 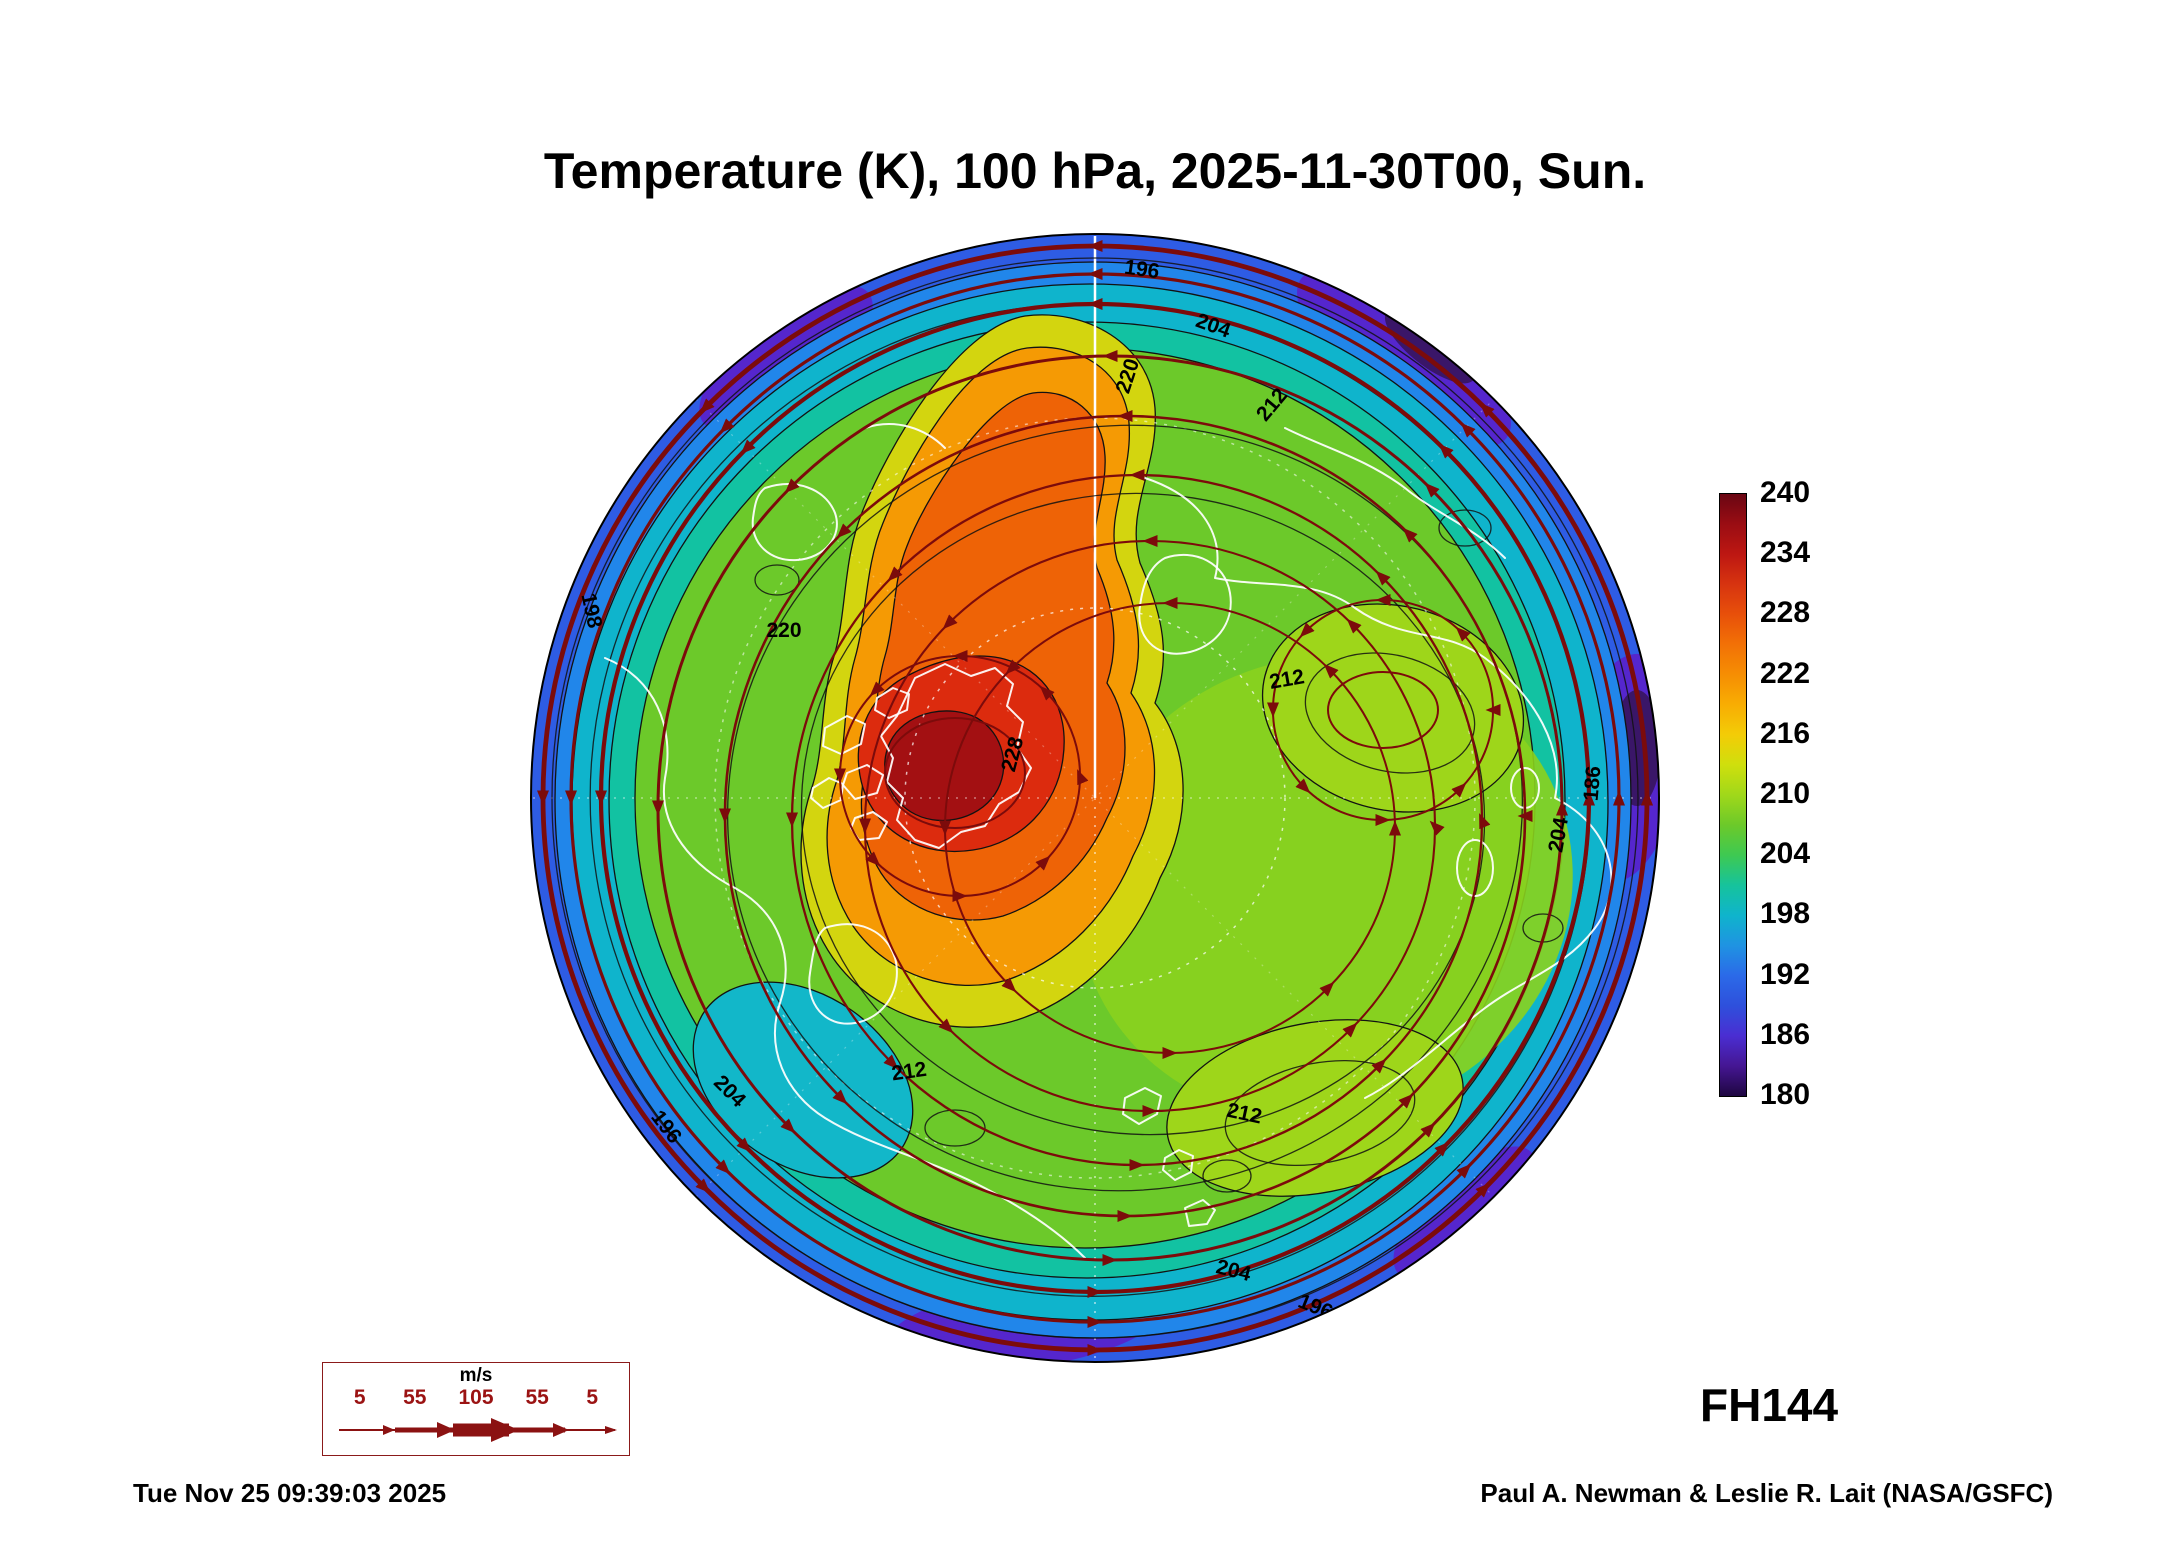 What do you see at coordinates (1785, 673) in the screenshot?
I see `colorbar-tick: 222` at bounding box center [1785, 673].